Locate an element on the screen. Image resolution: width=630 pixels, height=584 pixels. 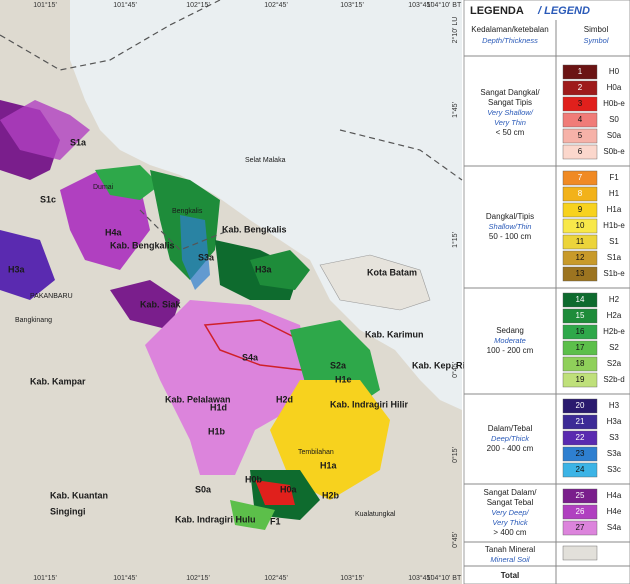
map-label: Kab. Karimun is located at coordinates (394, 334).